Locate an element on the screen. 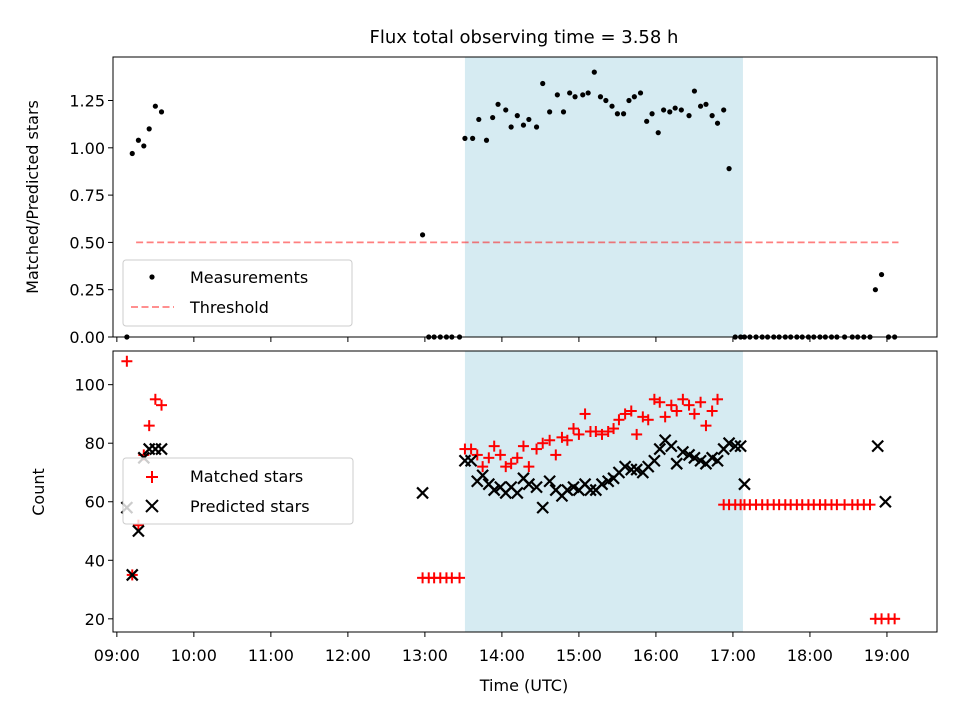 The image size is (960, 720). x-tick-label: 13:00 is located at coordinates (425, 655).